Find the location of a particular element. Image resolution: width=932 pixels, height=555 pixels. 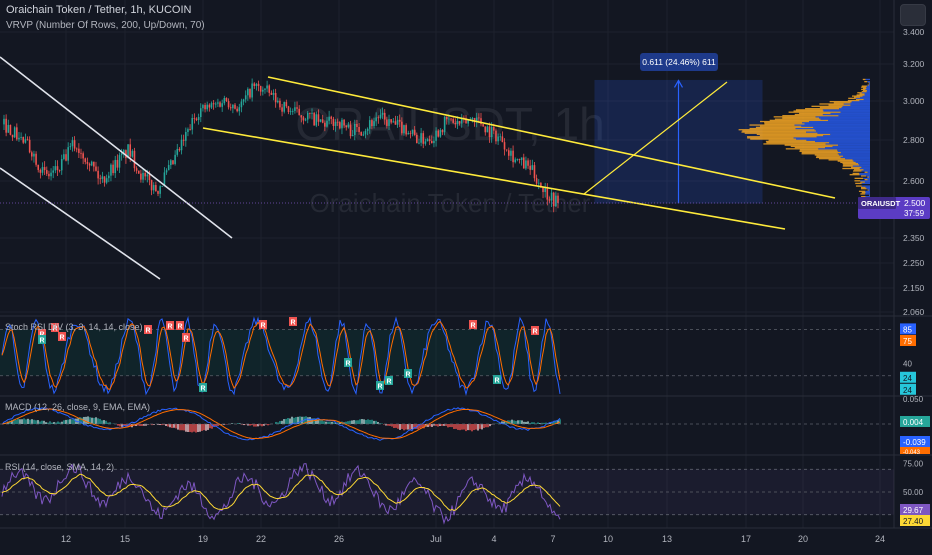

x-tick-label: 7 is located at coordinates (552, 539).